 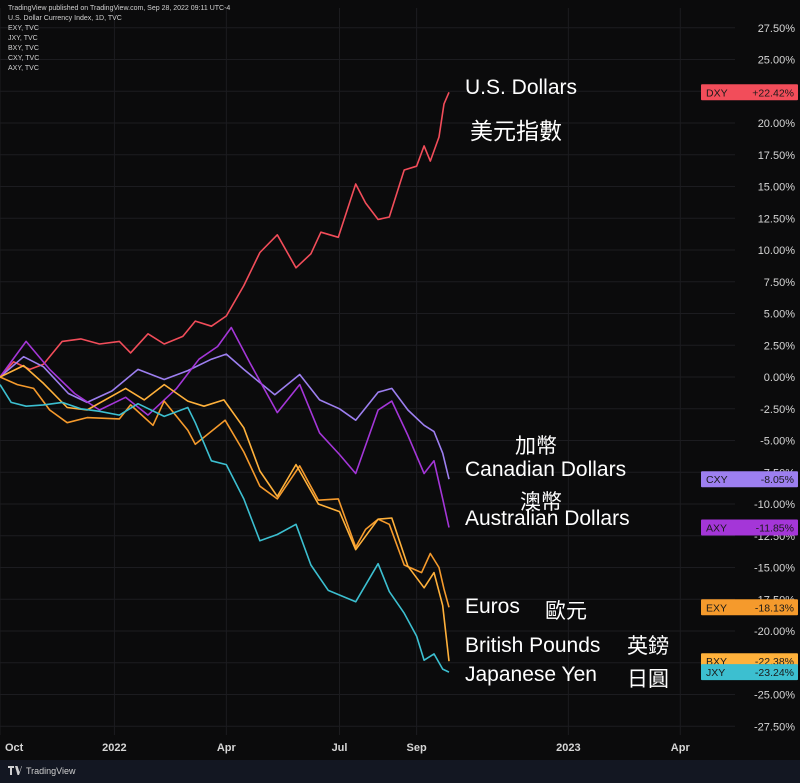 What do you see at coordinates (492, 606) in the screenshot?
I see `annotation-eur-en: Euros` at bounding box center [492, 606].